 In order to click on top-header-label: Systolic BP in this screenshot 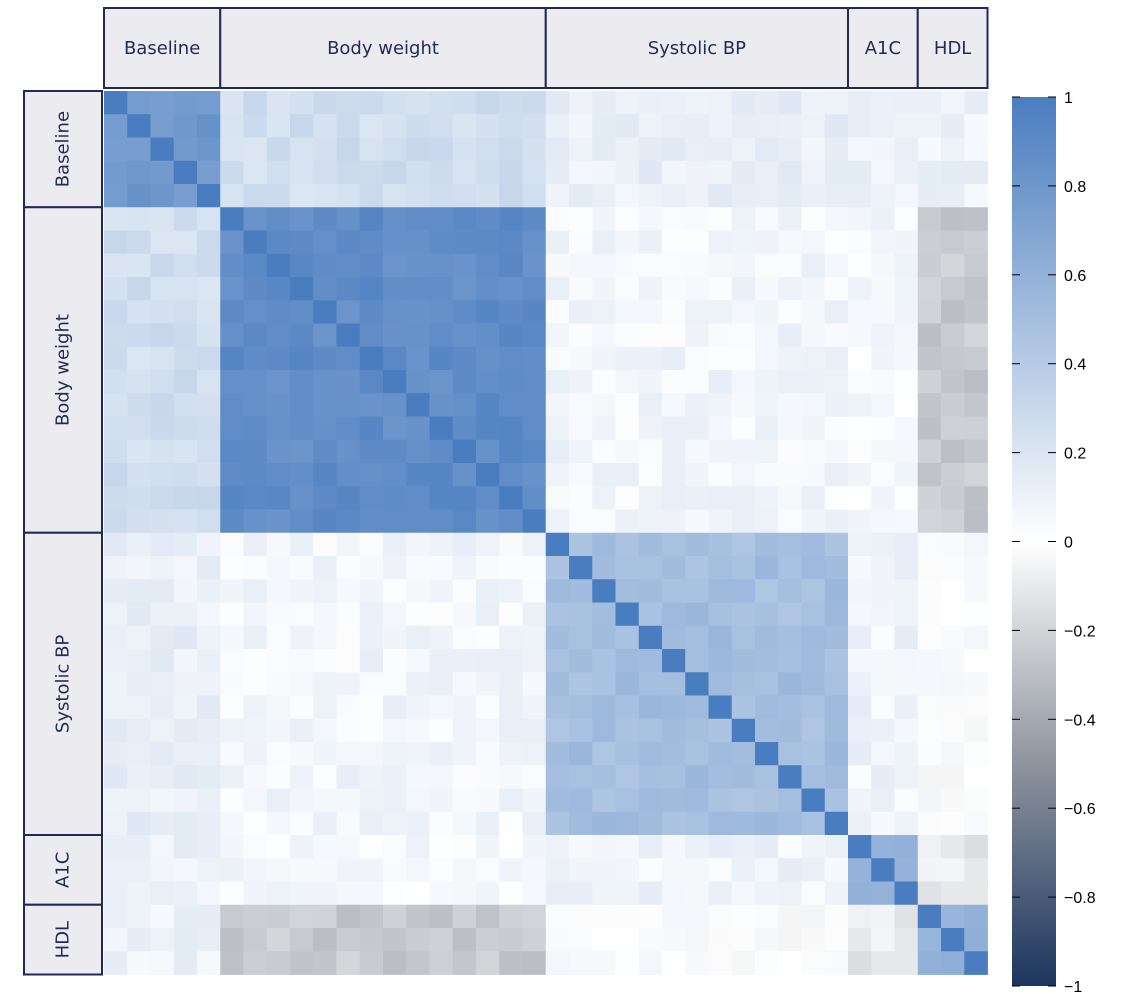, I will do `click(697, 48)`.